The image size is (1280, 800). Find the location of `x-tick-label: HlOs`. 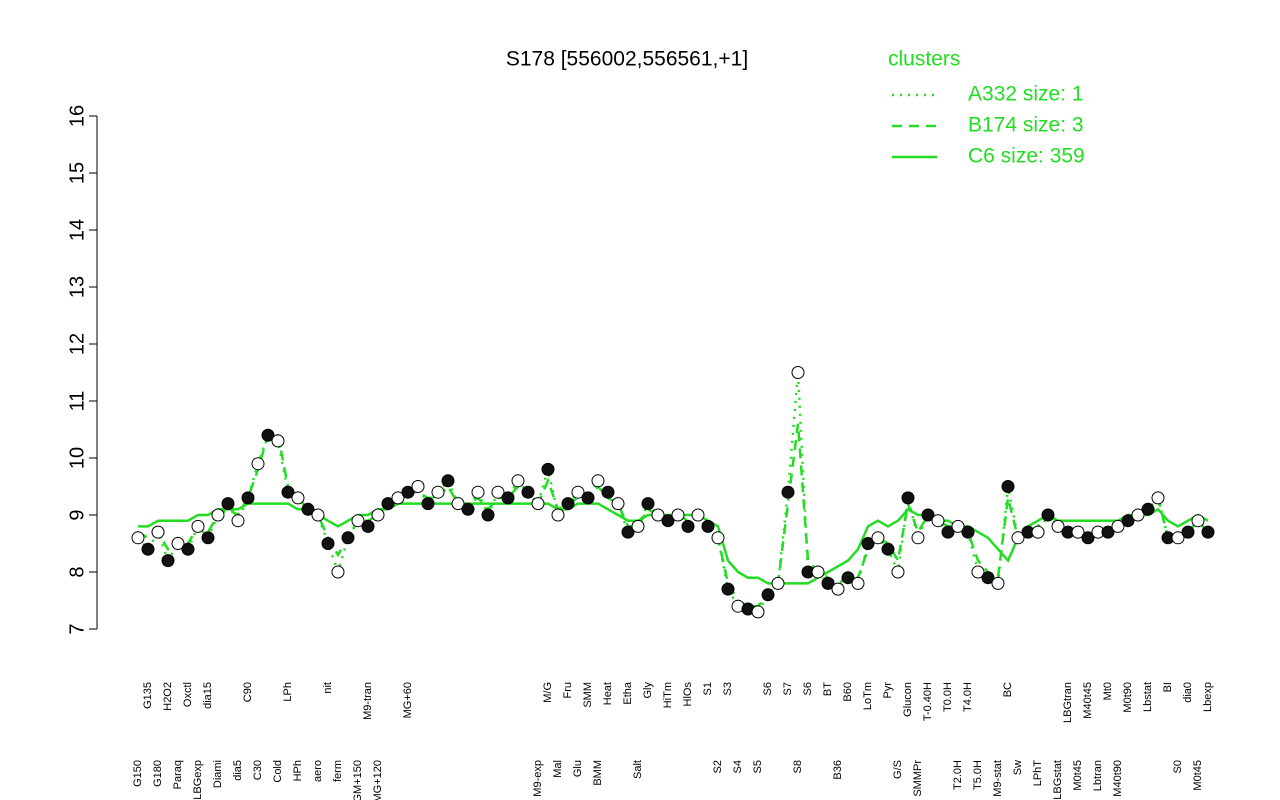

x-tick-label: HlOs is located at coordinates (688, 694).